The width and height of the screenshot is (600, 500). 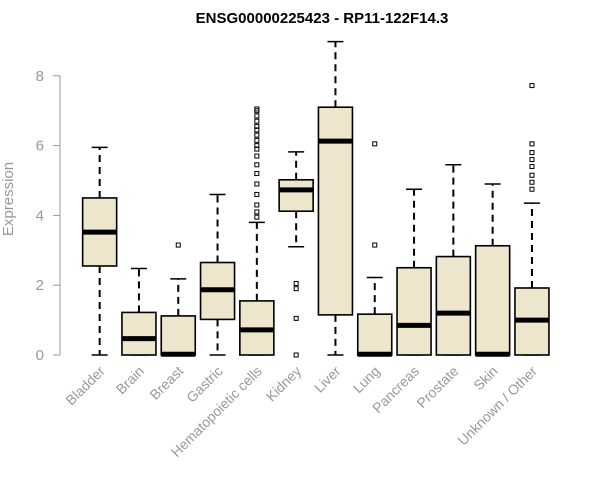 I want to click on box-kidney, so click(x=296, y=254).